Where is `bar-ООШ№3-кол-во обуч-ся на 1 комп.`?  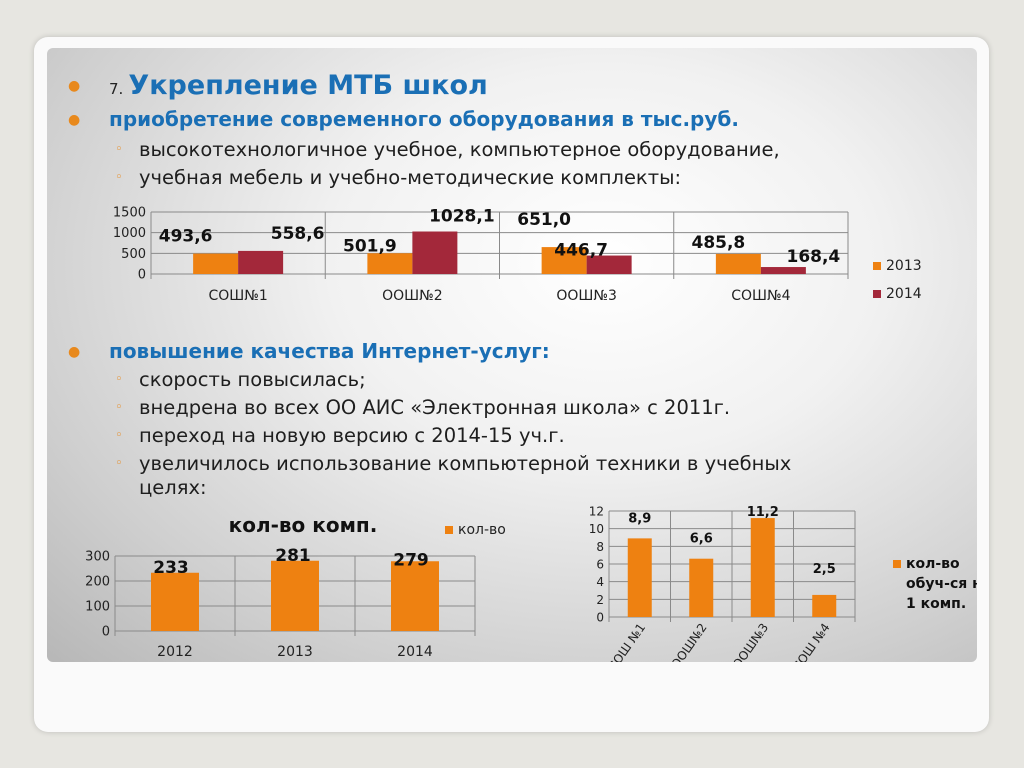 bar-ООШ№3-кол-во обуч-ся на 1 комп. is located at coordinates (762, 567).